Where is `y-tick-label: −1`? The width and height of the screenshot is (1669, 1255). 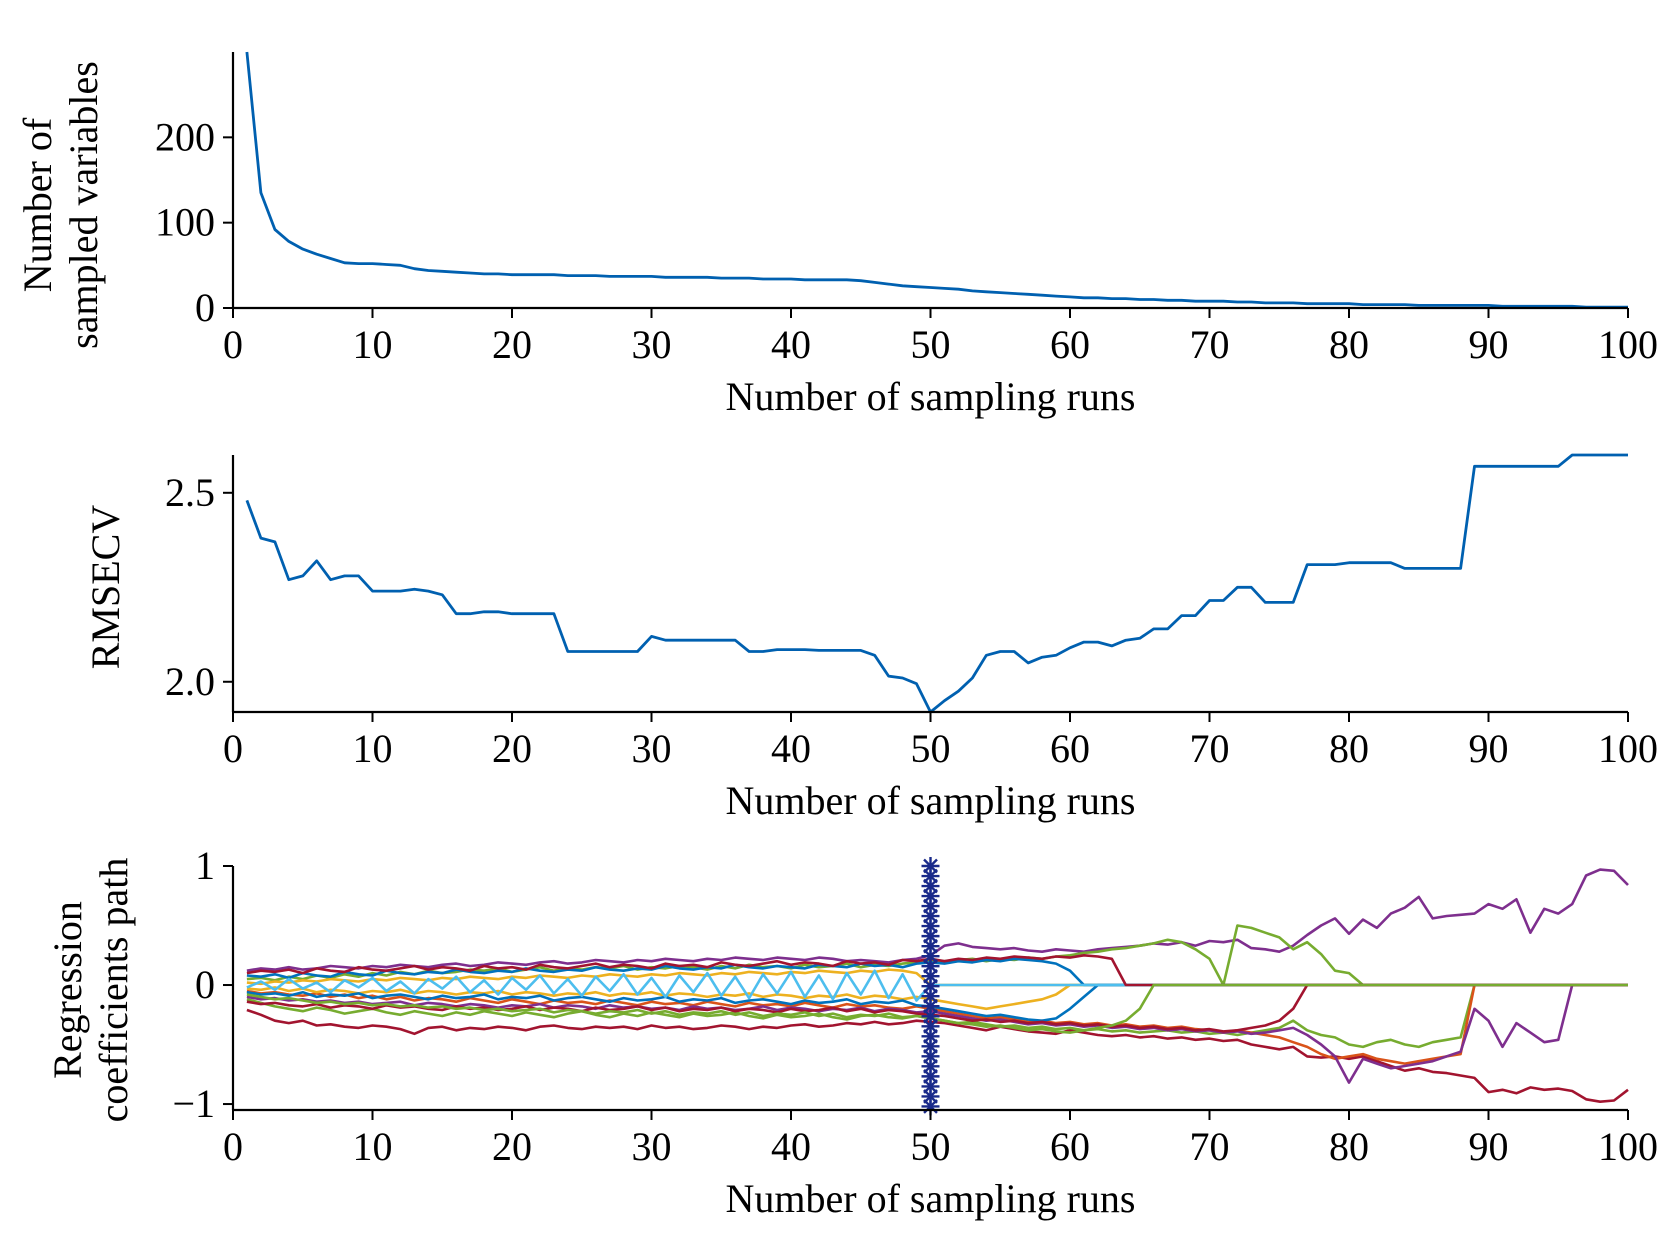 y-tick-label: −1 is located at coordinates (193, 1103).